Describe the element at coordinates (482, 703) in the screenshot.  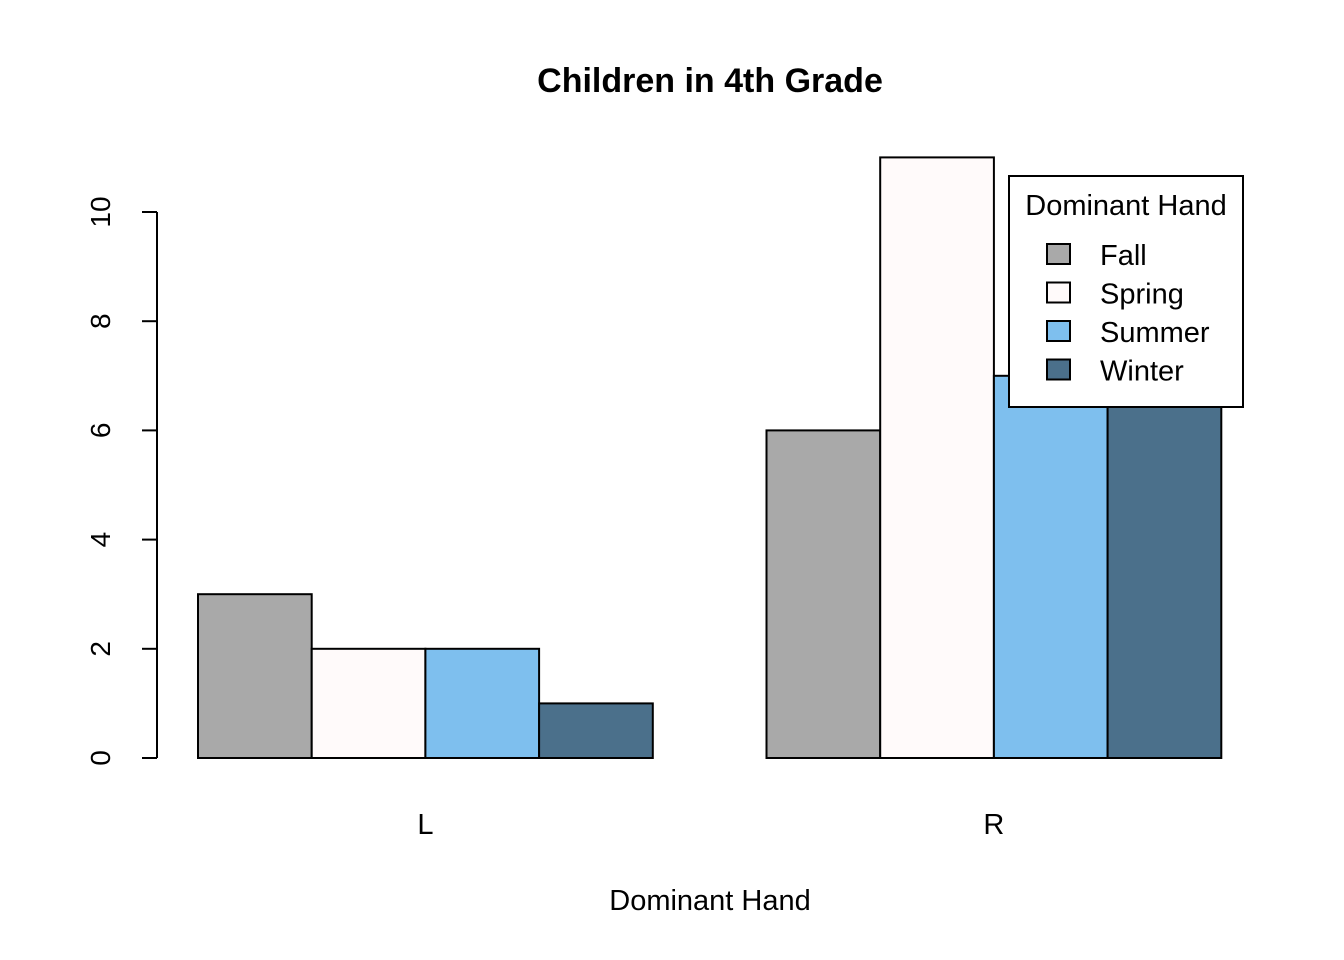
I see `bar-l-summer` at that location.